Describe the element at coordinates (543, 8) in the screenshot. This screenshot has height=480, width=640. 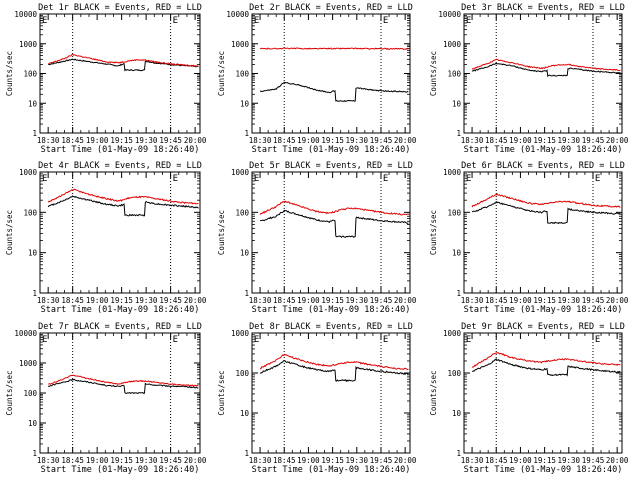
I see `chart-title: Det 3r BLACK = Events, RED = LLD` at that location.